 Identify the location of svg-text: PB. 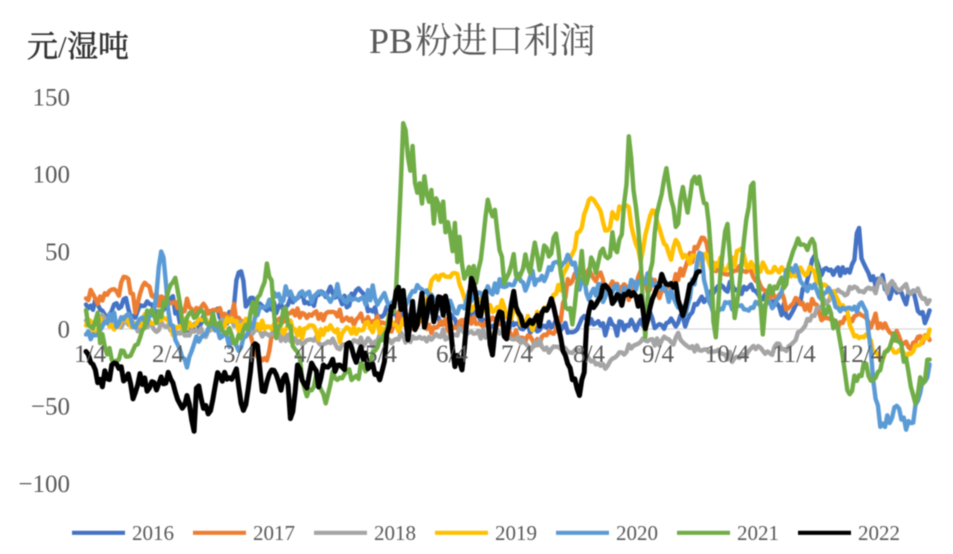
(391, 41).